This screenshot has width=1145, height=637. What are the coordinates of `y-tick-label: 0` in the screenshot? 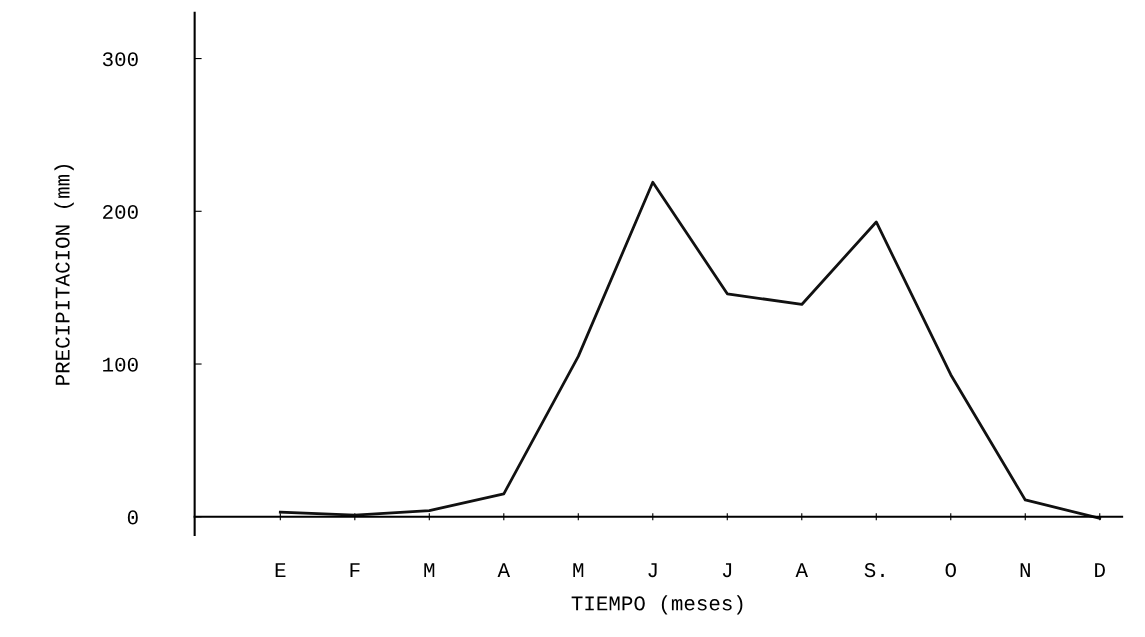 It's located at (132, 517).